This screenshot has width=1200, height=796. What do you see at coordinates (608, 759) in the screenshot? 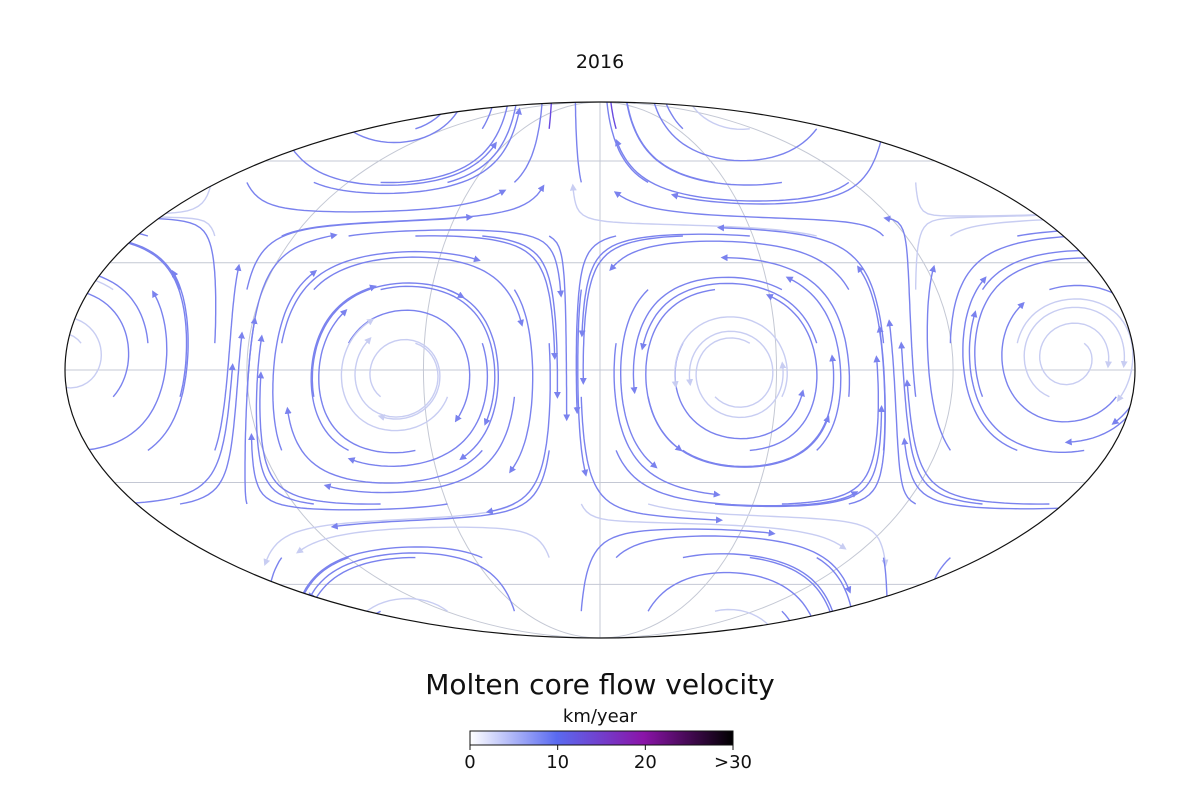
I see `colorbar-ticks: 0 10 20 >30` at bounding box center [608, 759].